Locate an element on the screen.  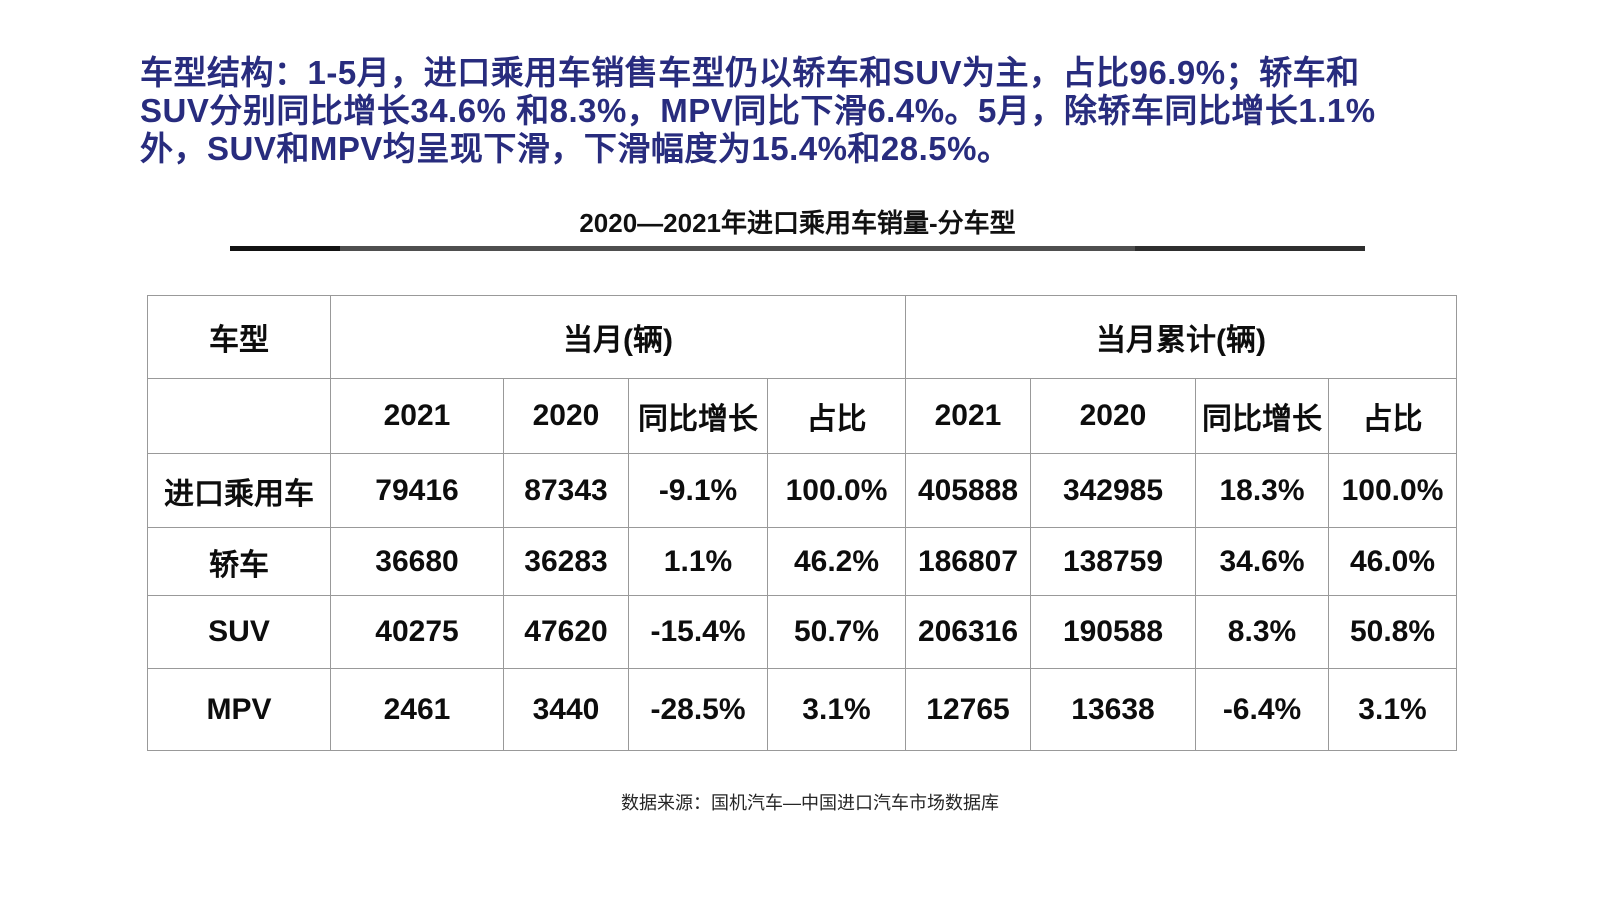
table-cell: 138759 is located at coordinates (1113, 561).